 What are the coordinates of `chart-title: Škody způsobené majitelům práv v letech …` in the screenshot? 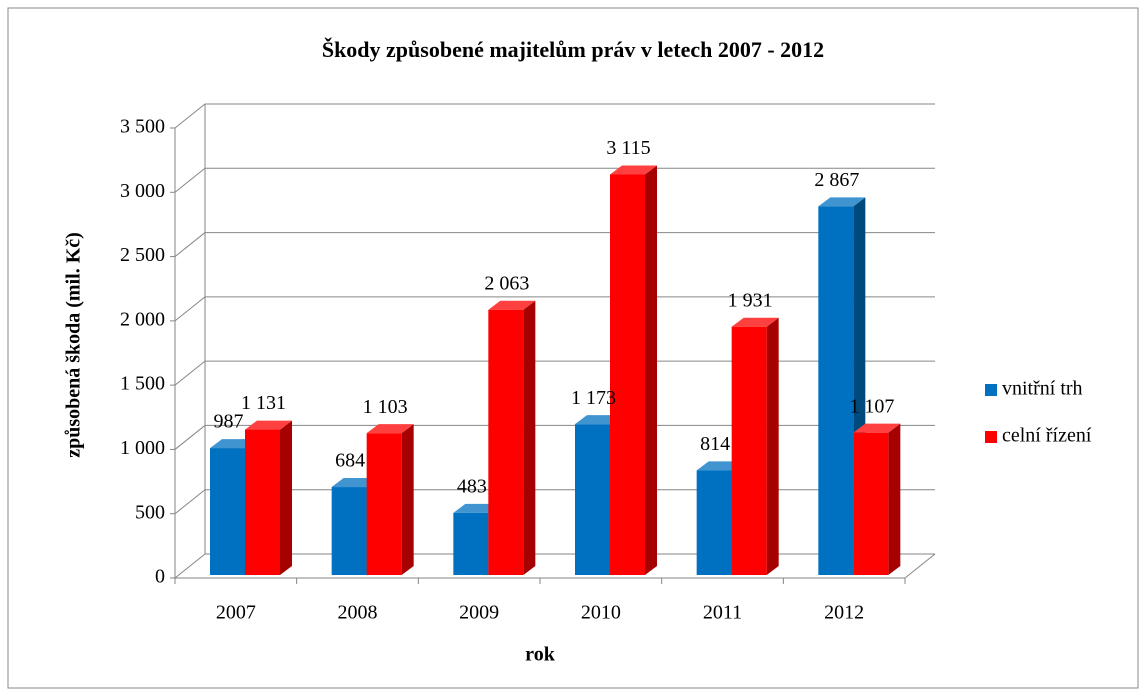 It's located at (573, 49).